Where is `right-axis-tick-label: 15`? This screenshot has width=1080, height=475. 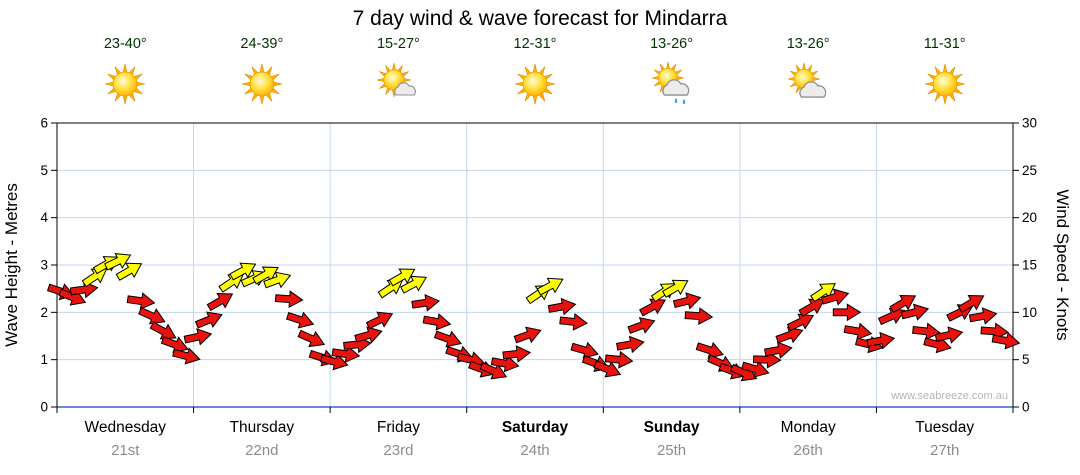 right-axis-tick-label: 15 is located at coordinates (1029, 265).